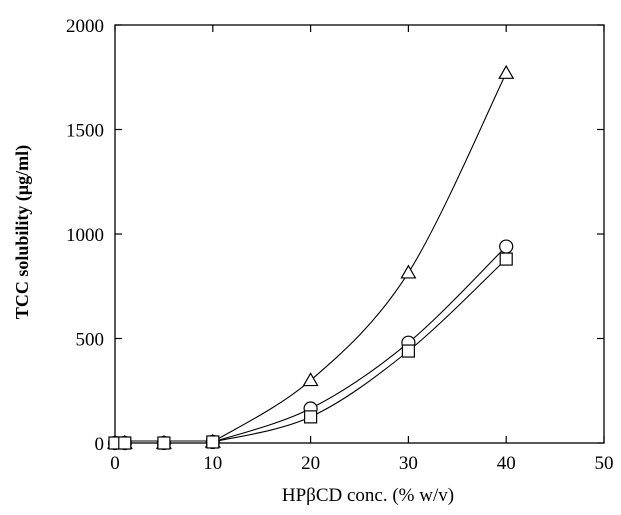 The height and width of the screenshot is (515, 621). What do you see at coordinates (85, 235) in the screenshot?
I see `y-tick-label-1000: 1000` at bounding box center [85, 235].